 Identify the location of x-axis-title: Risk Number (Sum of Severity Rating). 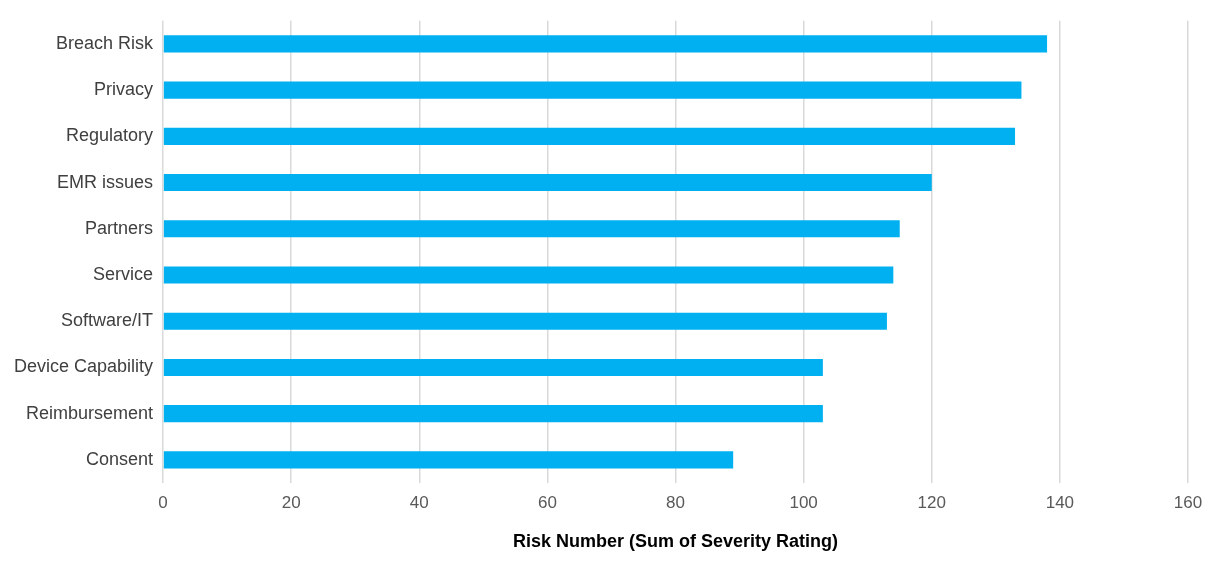
(675, 541).